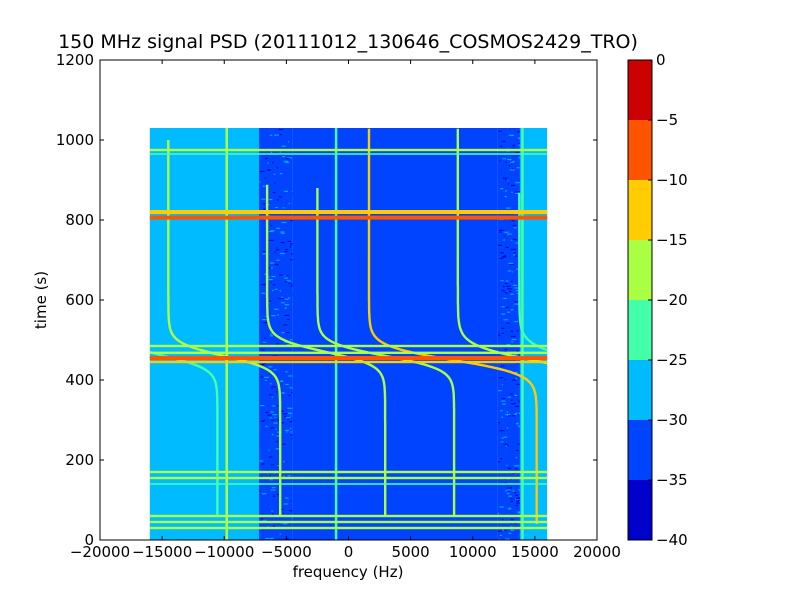 This screenshot has width=800, height=600. What do you see at coordinates (672, 360) in the screenshot?
I see `colorbar-tick-label: −25` at bounding box center [672, 360].